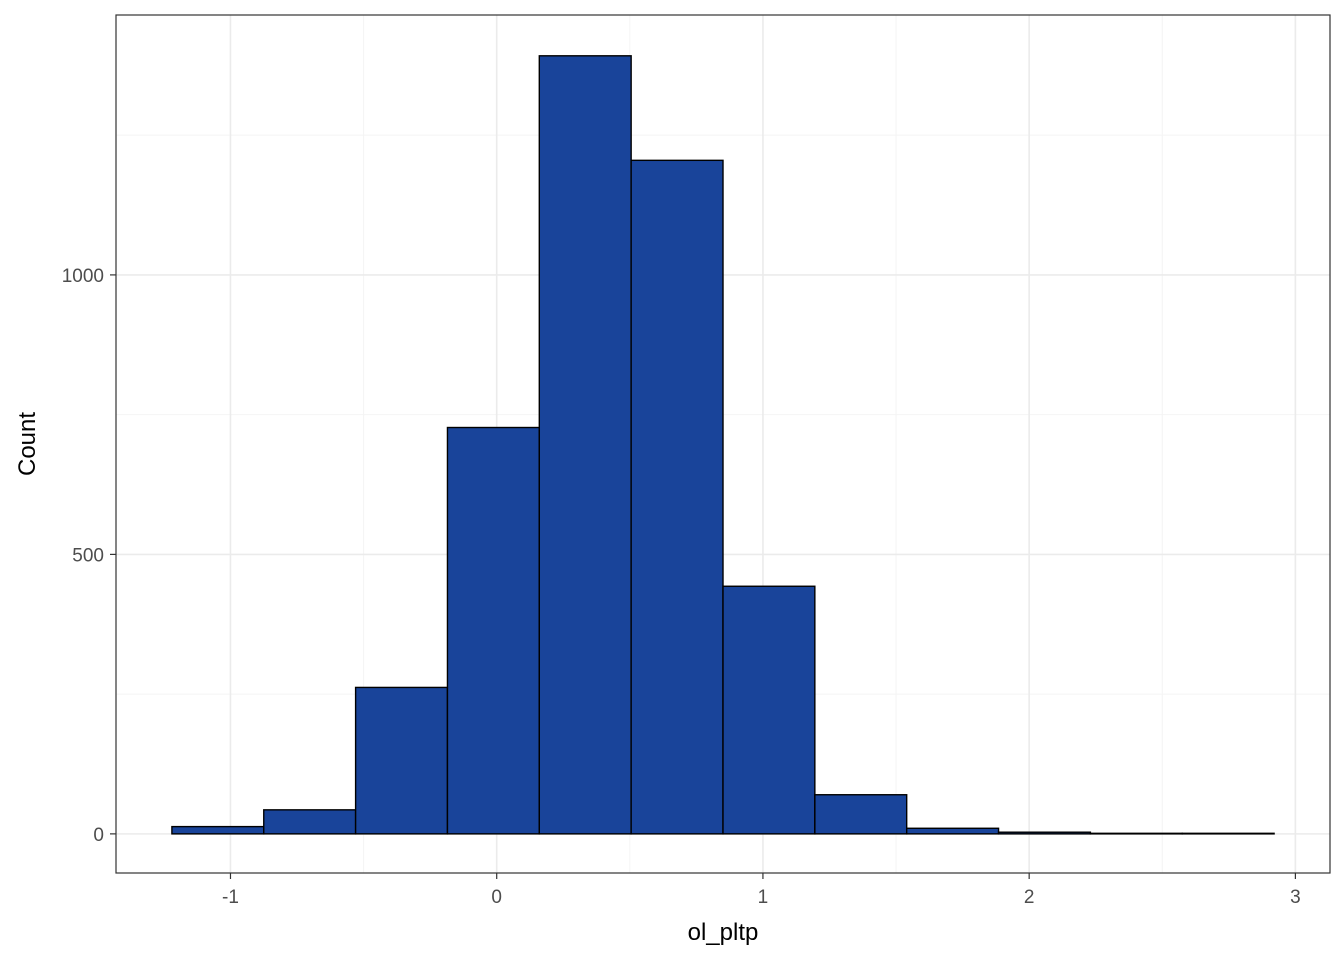  I want to click on x-tick-label-3: 2, so click(1029, 897).